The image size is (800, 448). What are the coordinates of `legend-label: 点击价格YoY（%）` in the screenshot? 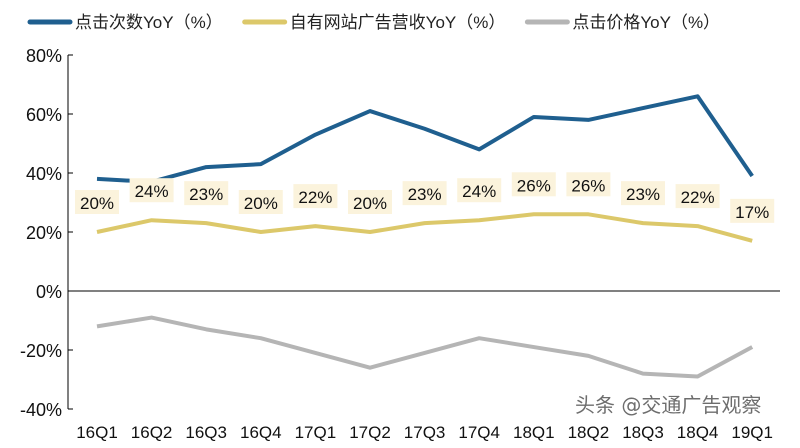 It's located at (646, 22).